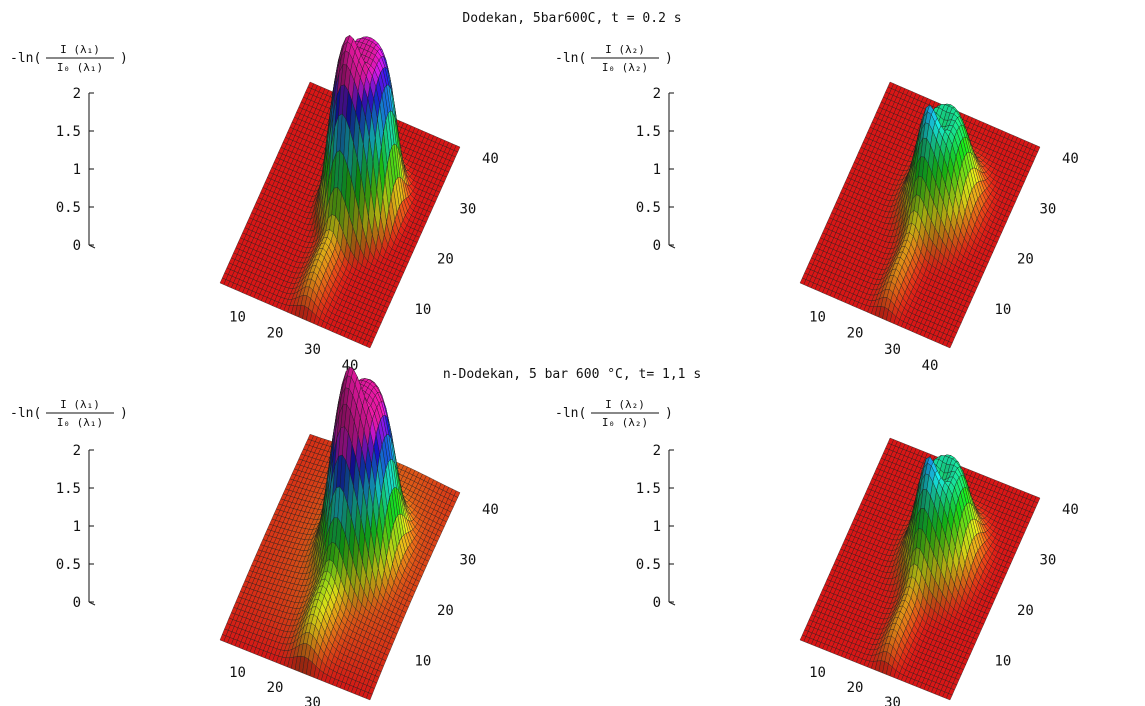 The image size is (1145, 706). Describe the element at coordinates (572, 374) in the screenshot. I see `row-title-bottom: n-Dodekan, 5 bar 600 °C, t= 1,1 s` at that location.